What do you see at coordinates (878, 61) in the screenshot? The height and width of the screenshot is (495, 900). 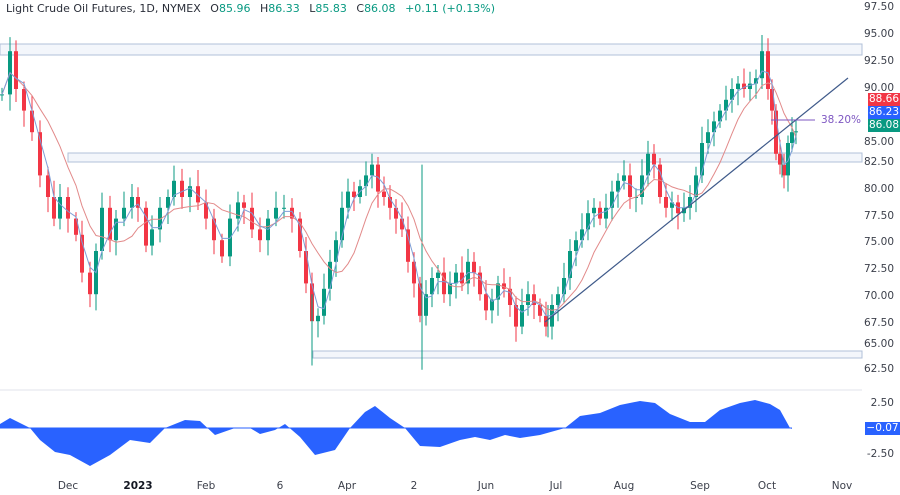 I see `price-tick: 92.50` at bounding box center [878, 61].